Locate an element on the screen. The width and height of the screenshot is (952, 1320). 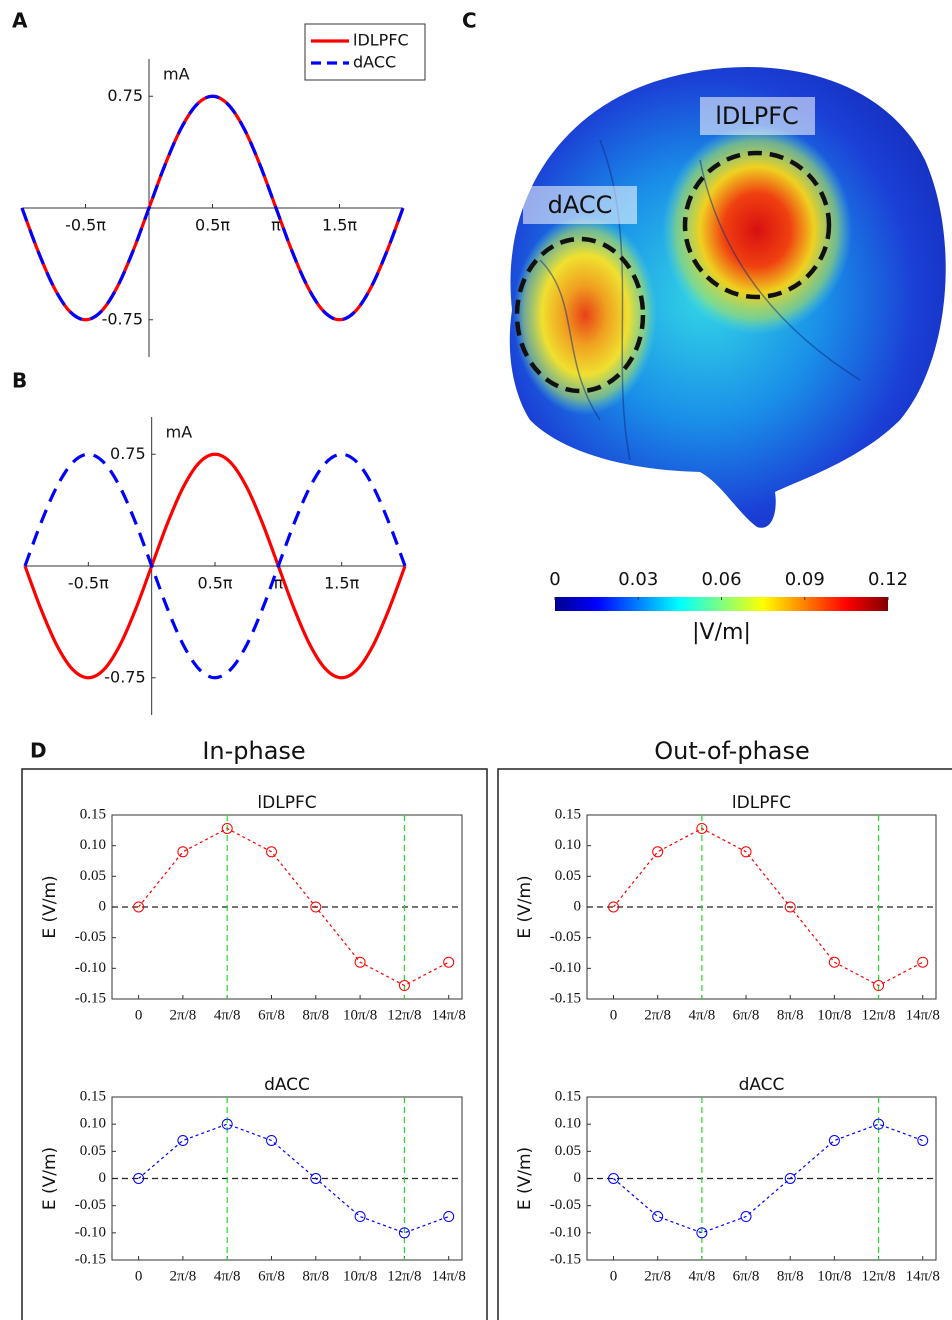
roi-label: lDLPFC is located at coordinates (757, 116).